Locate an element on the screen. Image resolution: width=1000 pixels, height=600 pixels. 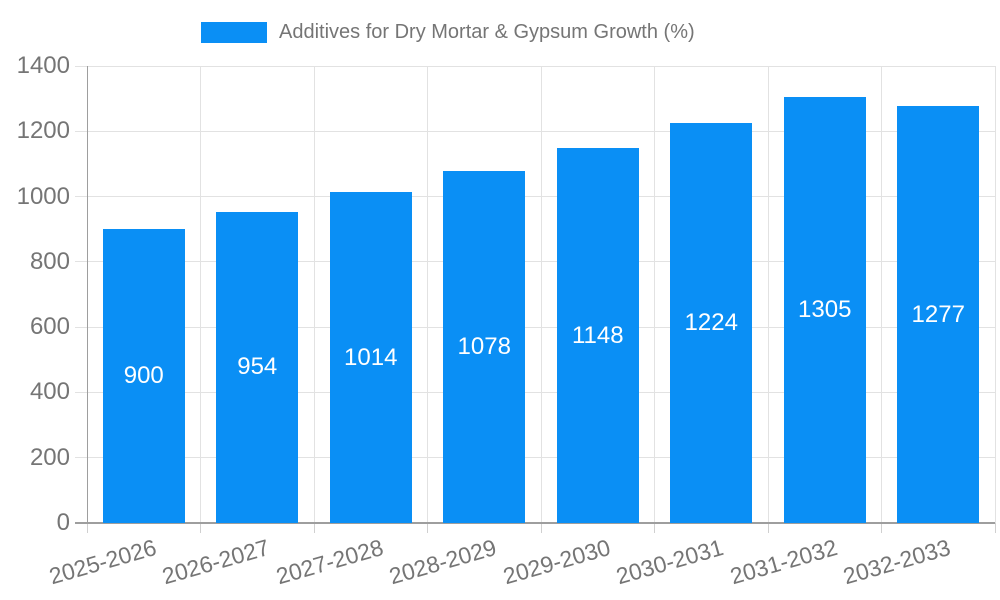
bar-value-label: 1148 is located at coordinates (597, 335).